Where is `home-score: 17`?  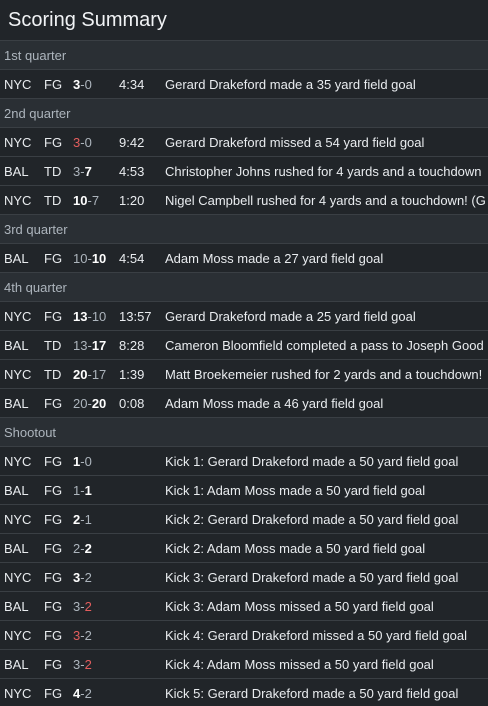 home-score: 17 is located at coordinates (99, 345).